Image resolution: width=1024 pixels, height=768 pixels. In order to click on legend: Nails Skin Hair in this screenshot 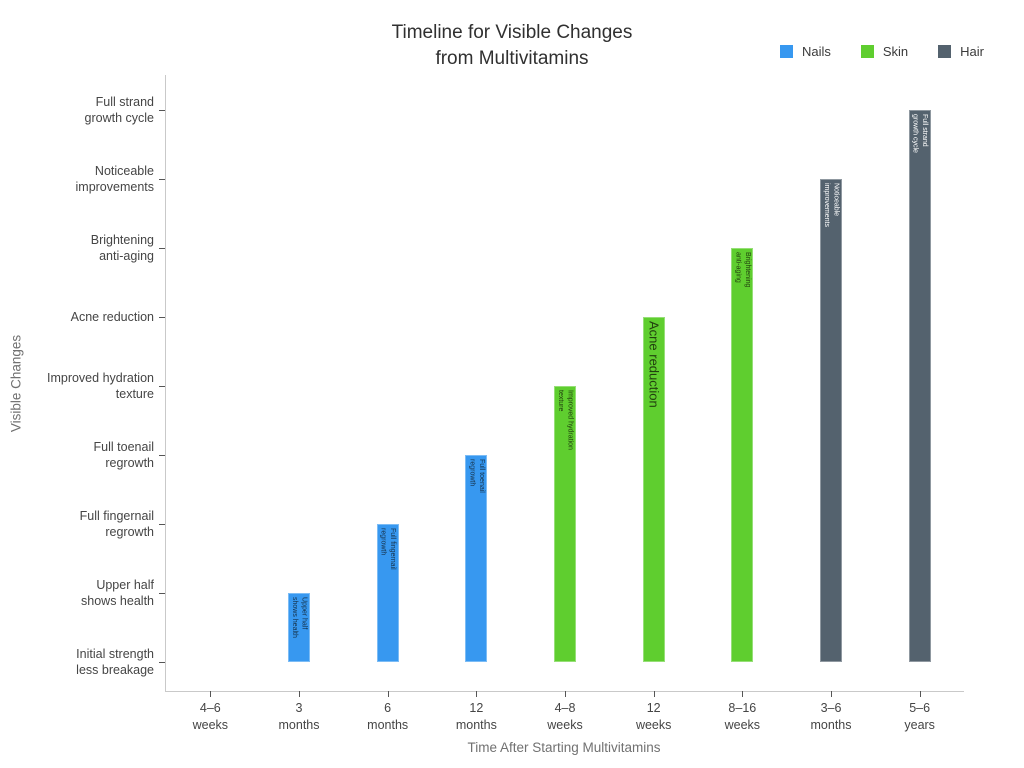, I will do `click(881, 51)`.